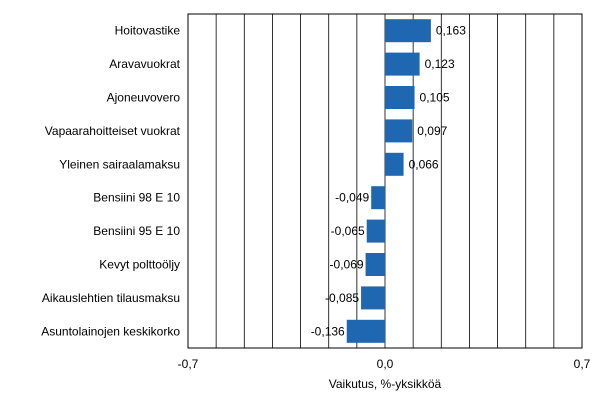  What do you see at coordinates (582, 364) in the screenshot?
I see `x-tick-label: 0,7` at bounding box center [582, 364].